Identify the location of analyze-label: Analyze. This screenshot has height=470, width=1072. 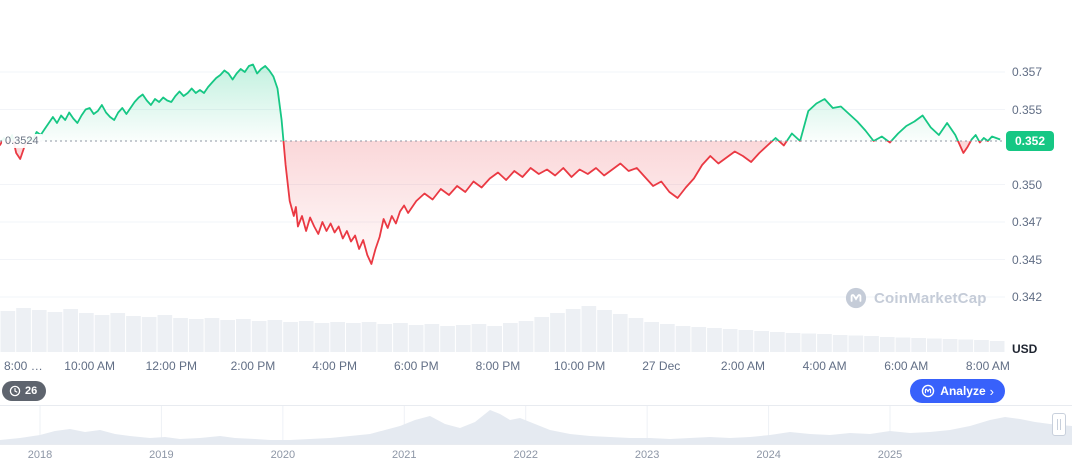
(963, 391).